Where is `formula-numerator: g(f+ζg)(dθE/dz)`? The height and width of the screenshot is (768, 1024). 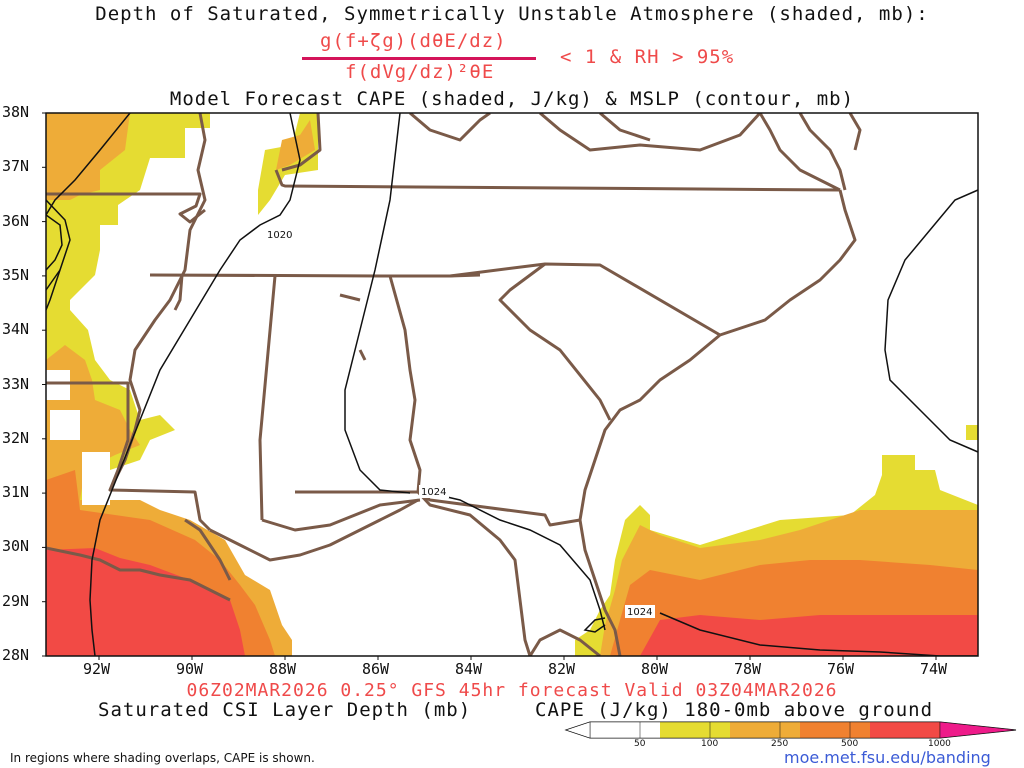 formula-numerator: g(f+ζg)(dθE/dz) is located at coordinates (413, 41).